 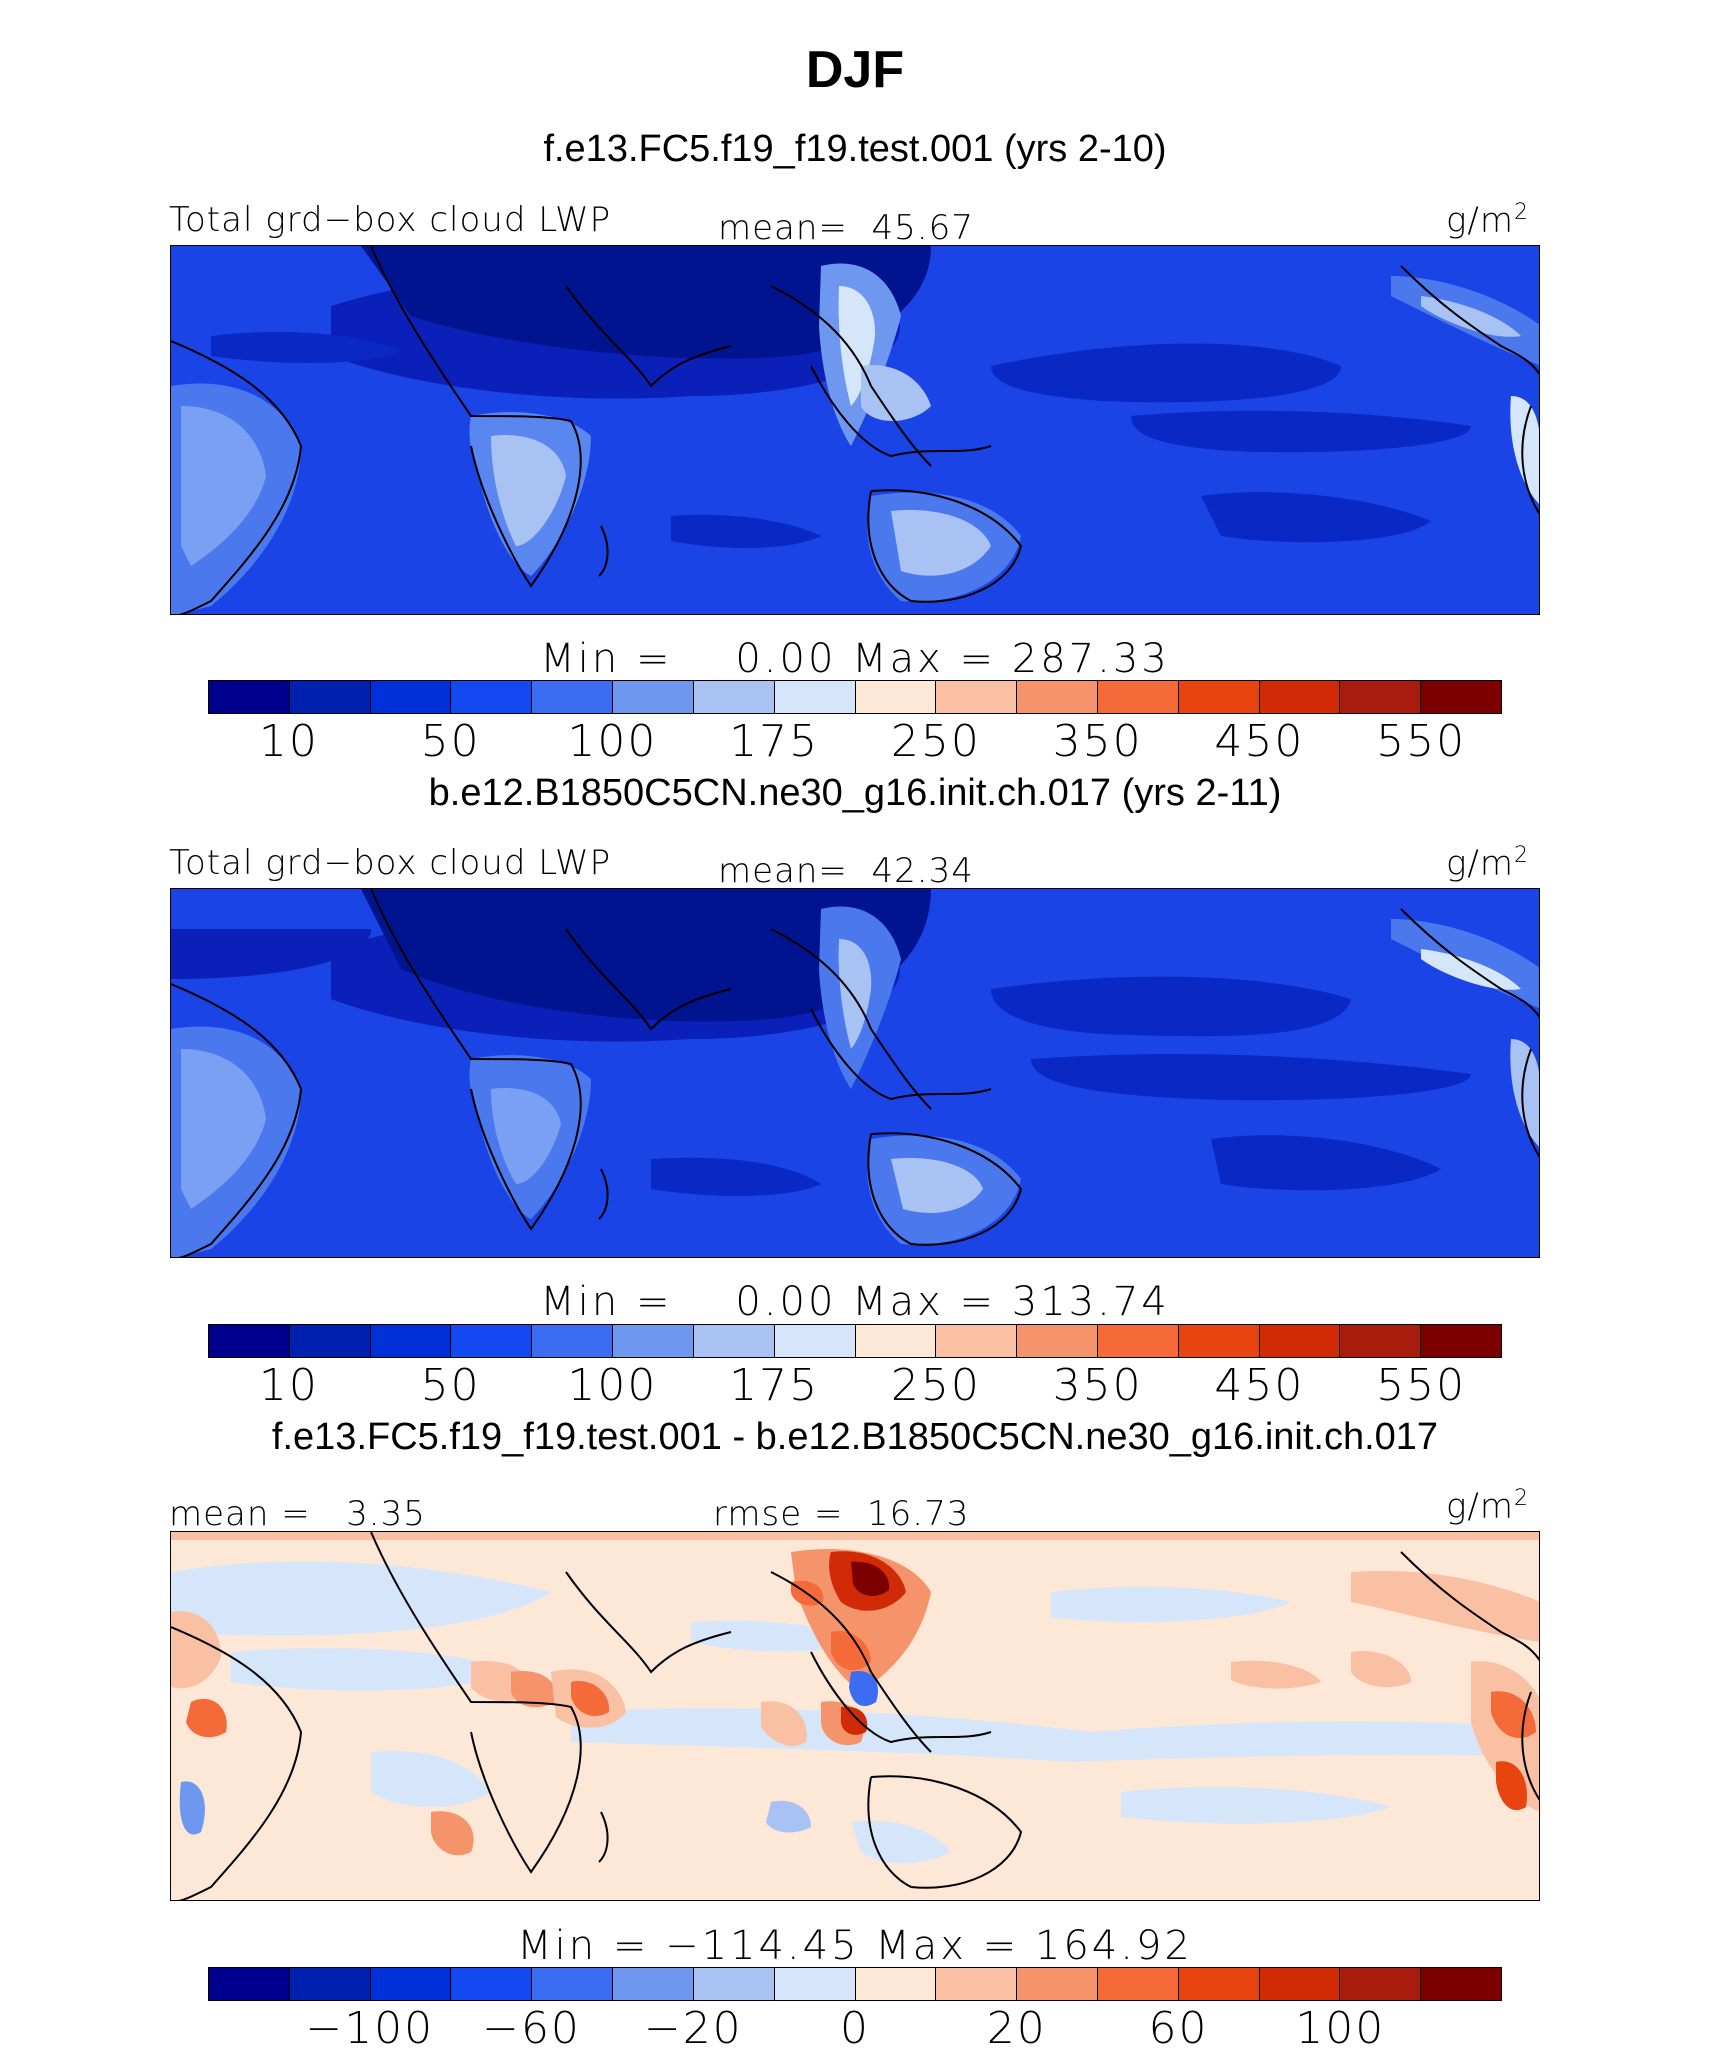 I want to click on colorbar-tick-label: 0, so click(x=855, y=2028).